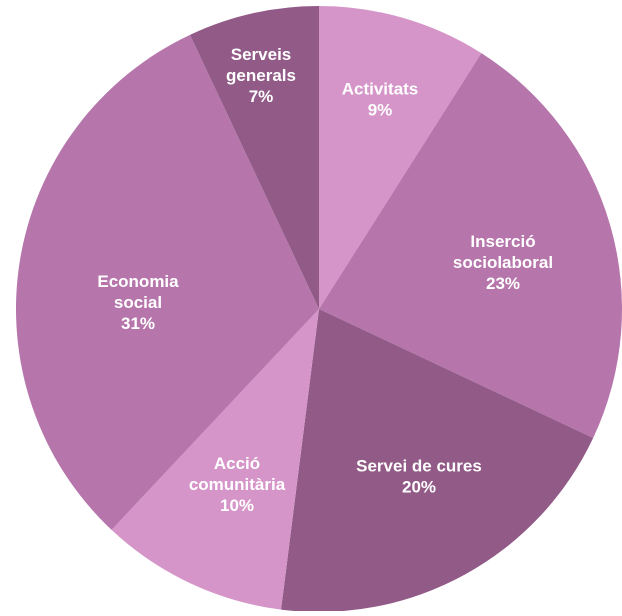 The image size is (622, 616). Describe the element at coordinates (502, 241) in the screenshot. I see `slice-category-label: Inserció` at that location.